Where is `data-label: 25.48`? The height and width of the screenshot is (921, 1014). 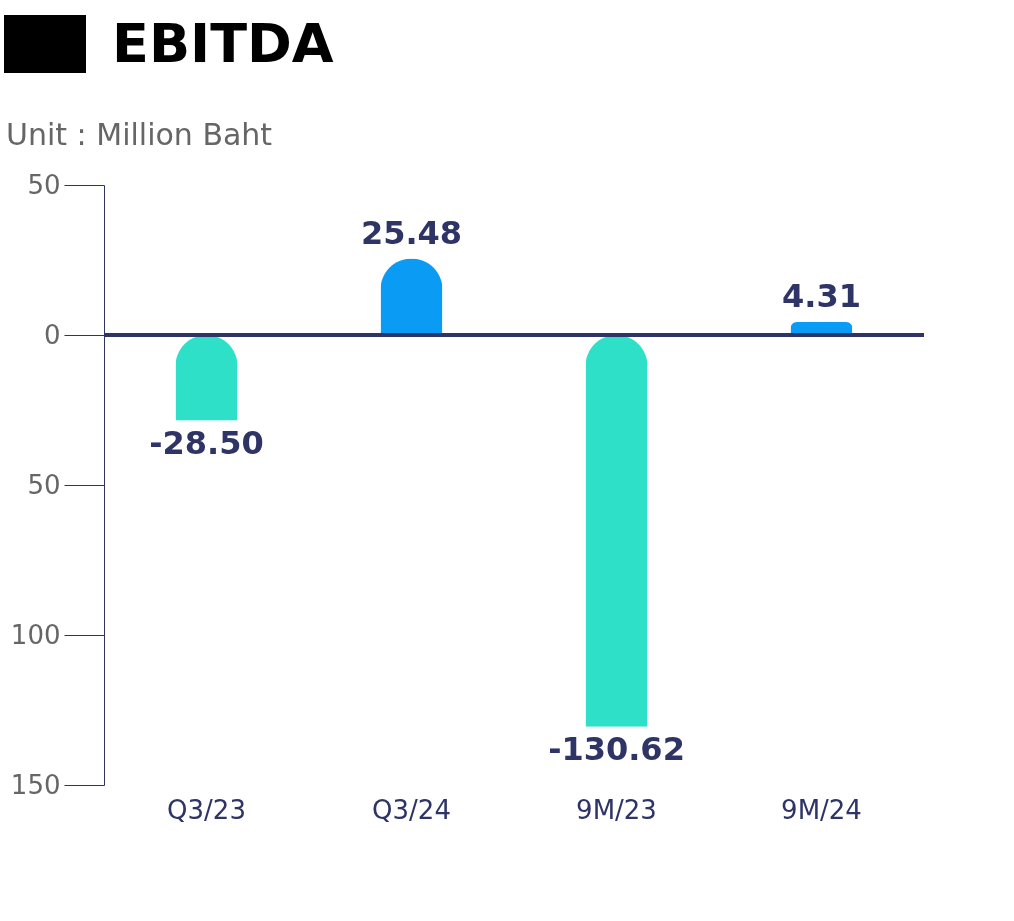 data-label: 25.48 is located at coordinates (411, 232).